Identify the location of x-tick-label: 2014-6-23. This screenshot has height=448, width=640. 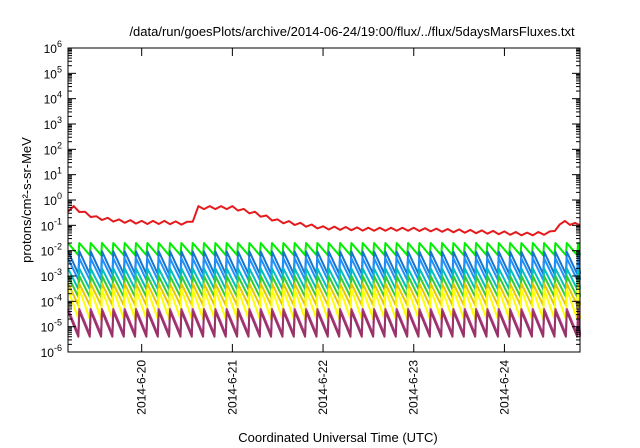
(414, 387).